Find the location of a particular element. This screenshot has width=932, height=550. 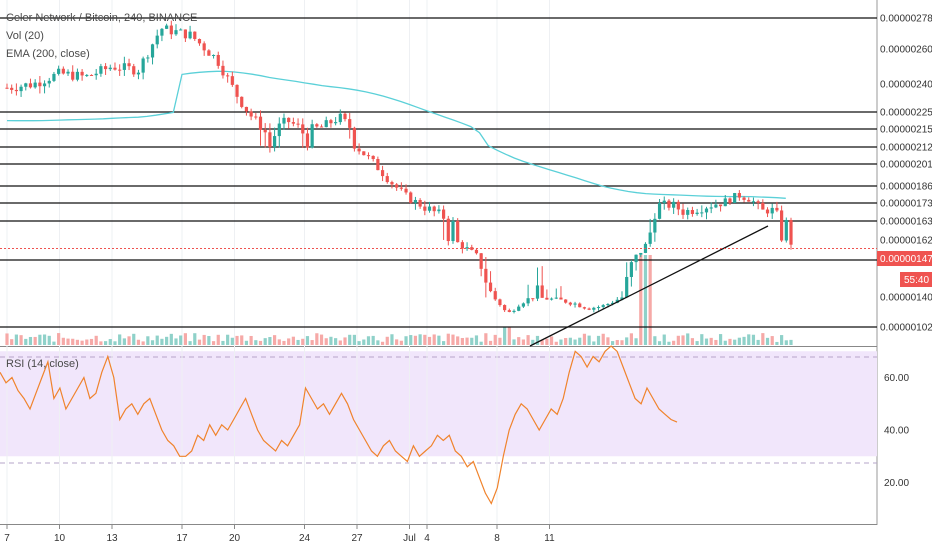

price-tick-label: 0.00000102 is located at coordinates (906, 328).